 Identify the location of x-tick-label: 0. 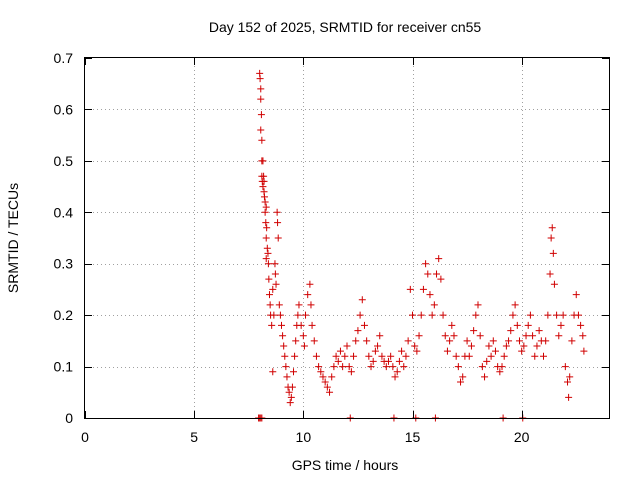
(85, 437).